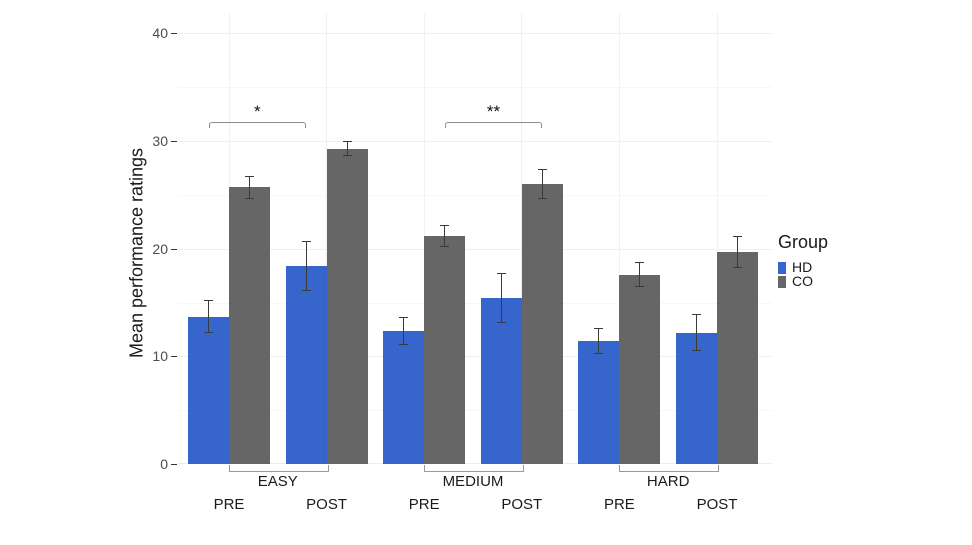 The height and width of the screenshot is (545, 972). What do you see at coordinates (404, 344) in the screenshot?
I see `error-bar-hd-medium-pre-cap-bottom` at bounding box center [404, 344].